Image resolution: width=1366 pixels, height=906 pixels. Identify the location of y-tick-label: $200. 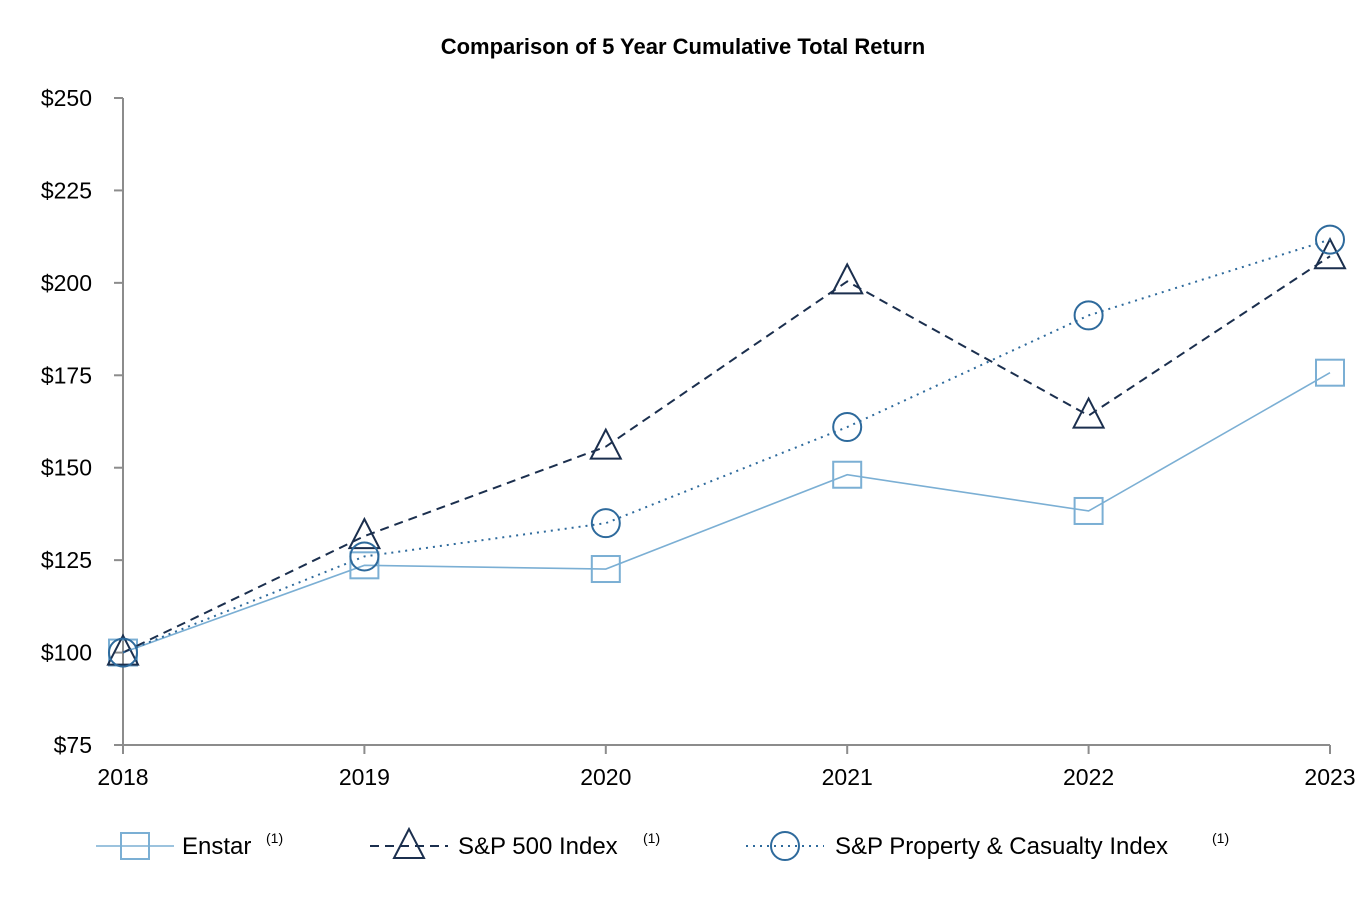
(66, 283).